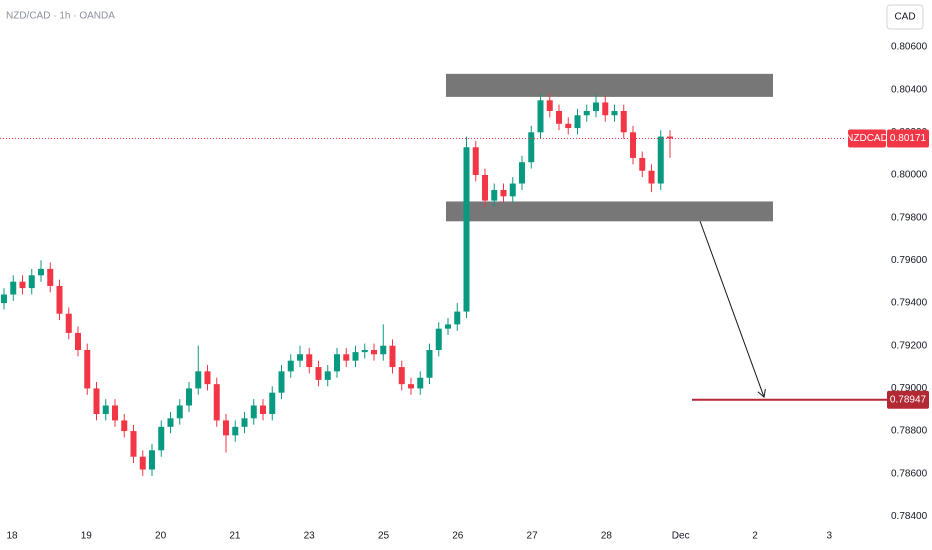  Describe the element at coordinates (87, 536) in the screenshot. I see `x-tick-label: 19` at that location.